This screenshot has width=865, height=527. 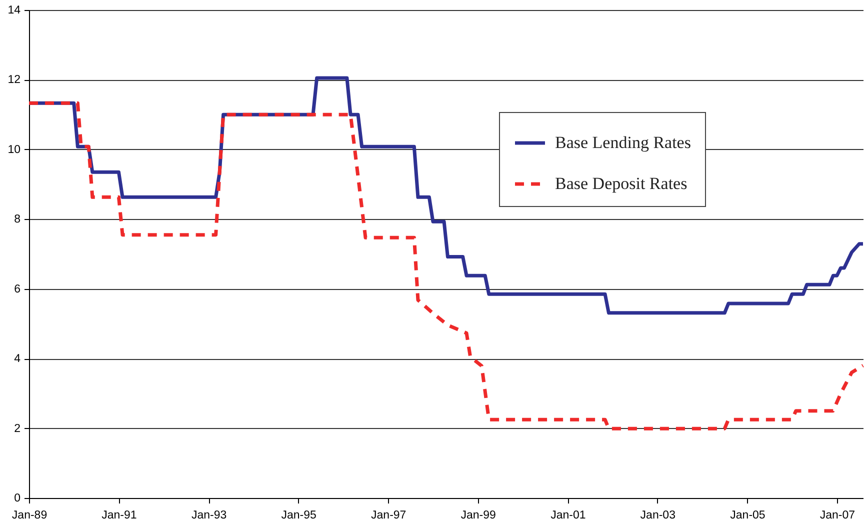 What do you see at coordinates (17, 289) in the screenshot?
I see `y-tick-label: 6` at bounding box center [17, 289].